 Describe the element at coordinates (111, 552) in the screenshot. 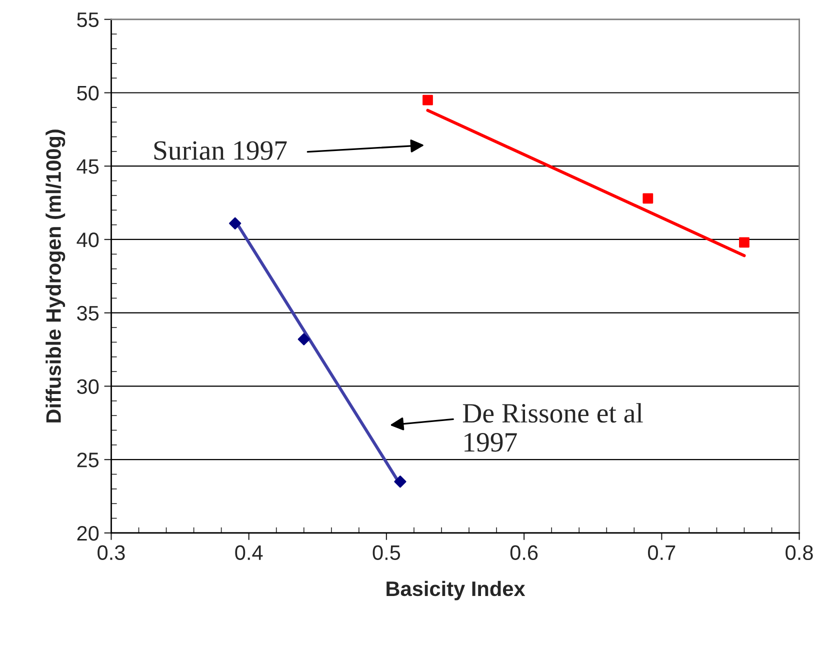

I see `x-tick-label: 0.3` at that location.